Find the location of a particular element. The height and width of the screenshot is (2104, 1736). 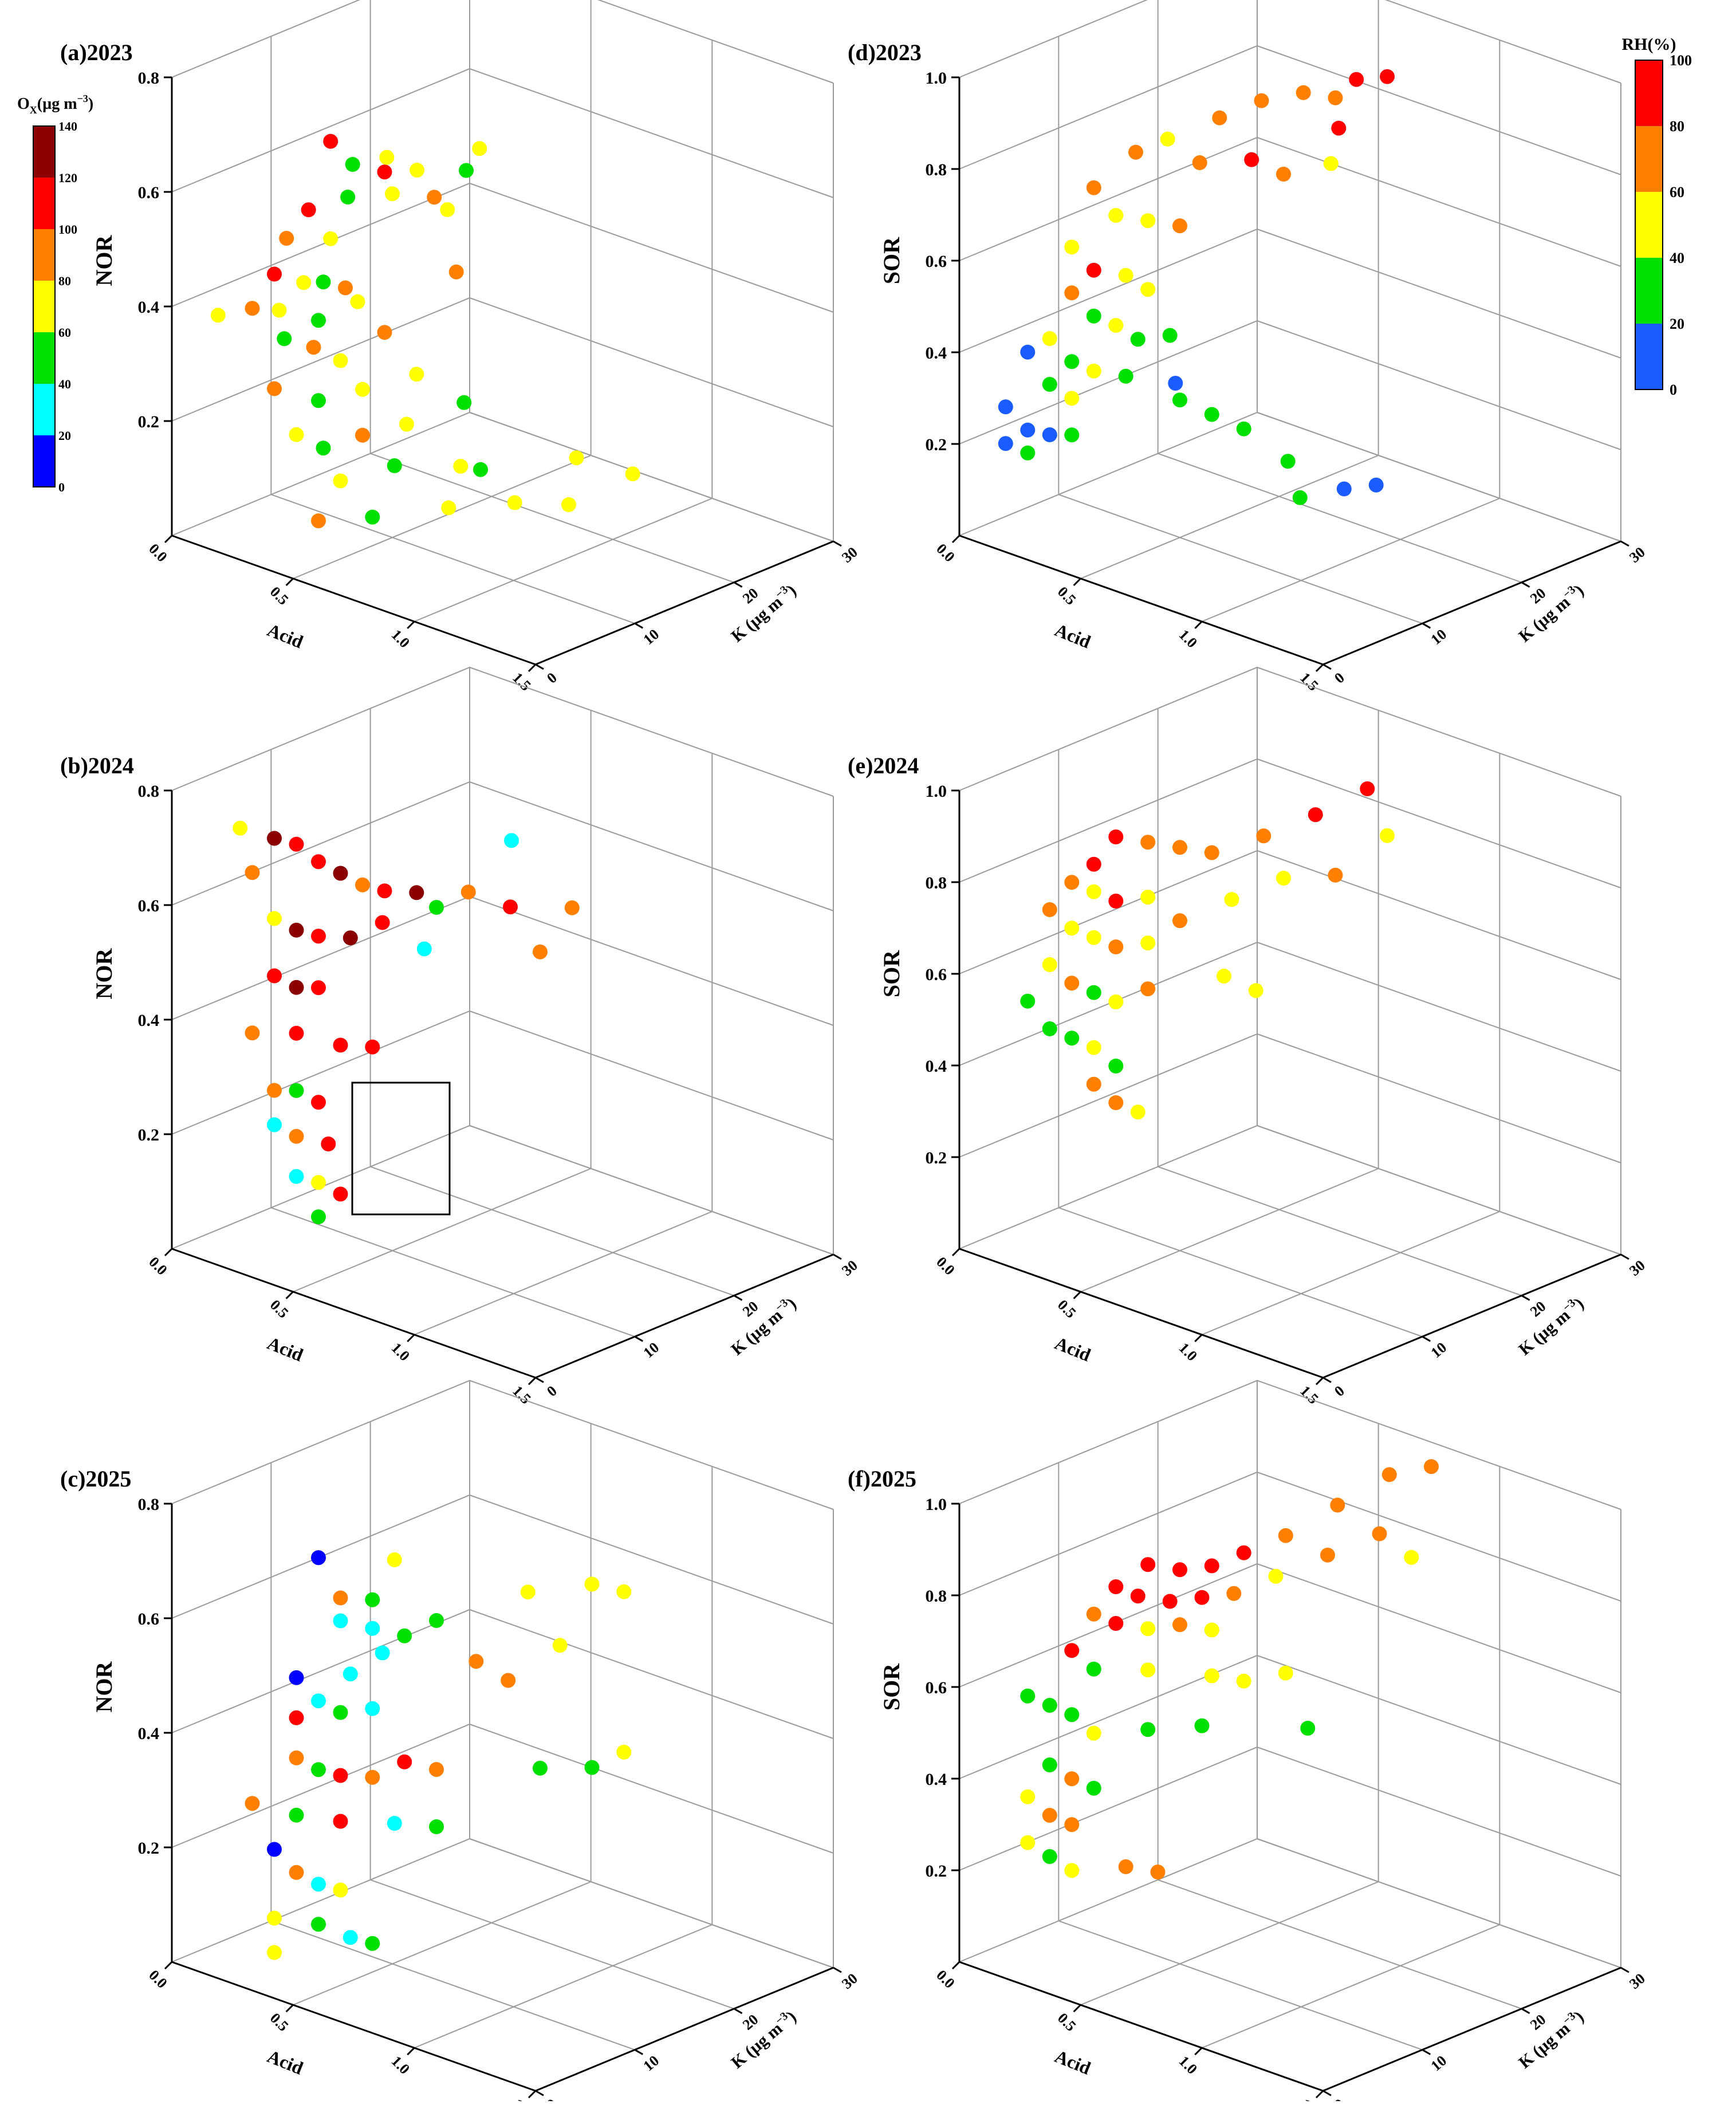

grid-c is located at coordinates (502, 1735).